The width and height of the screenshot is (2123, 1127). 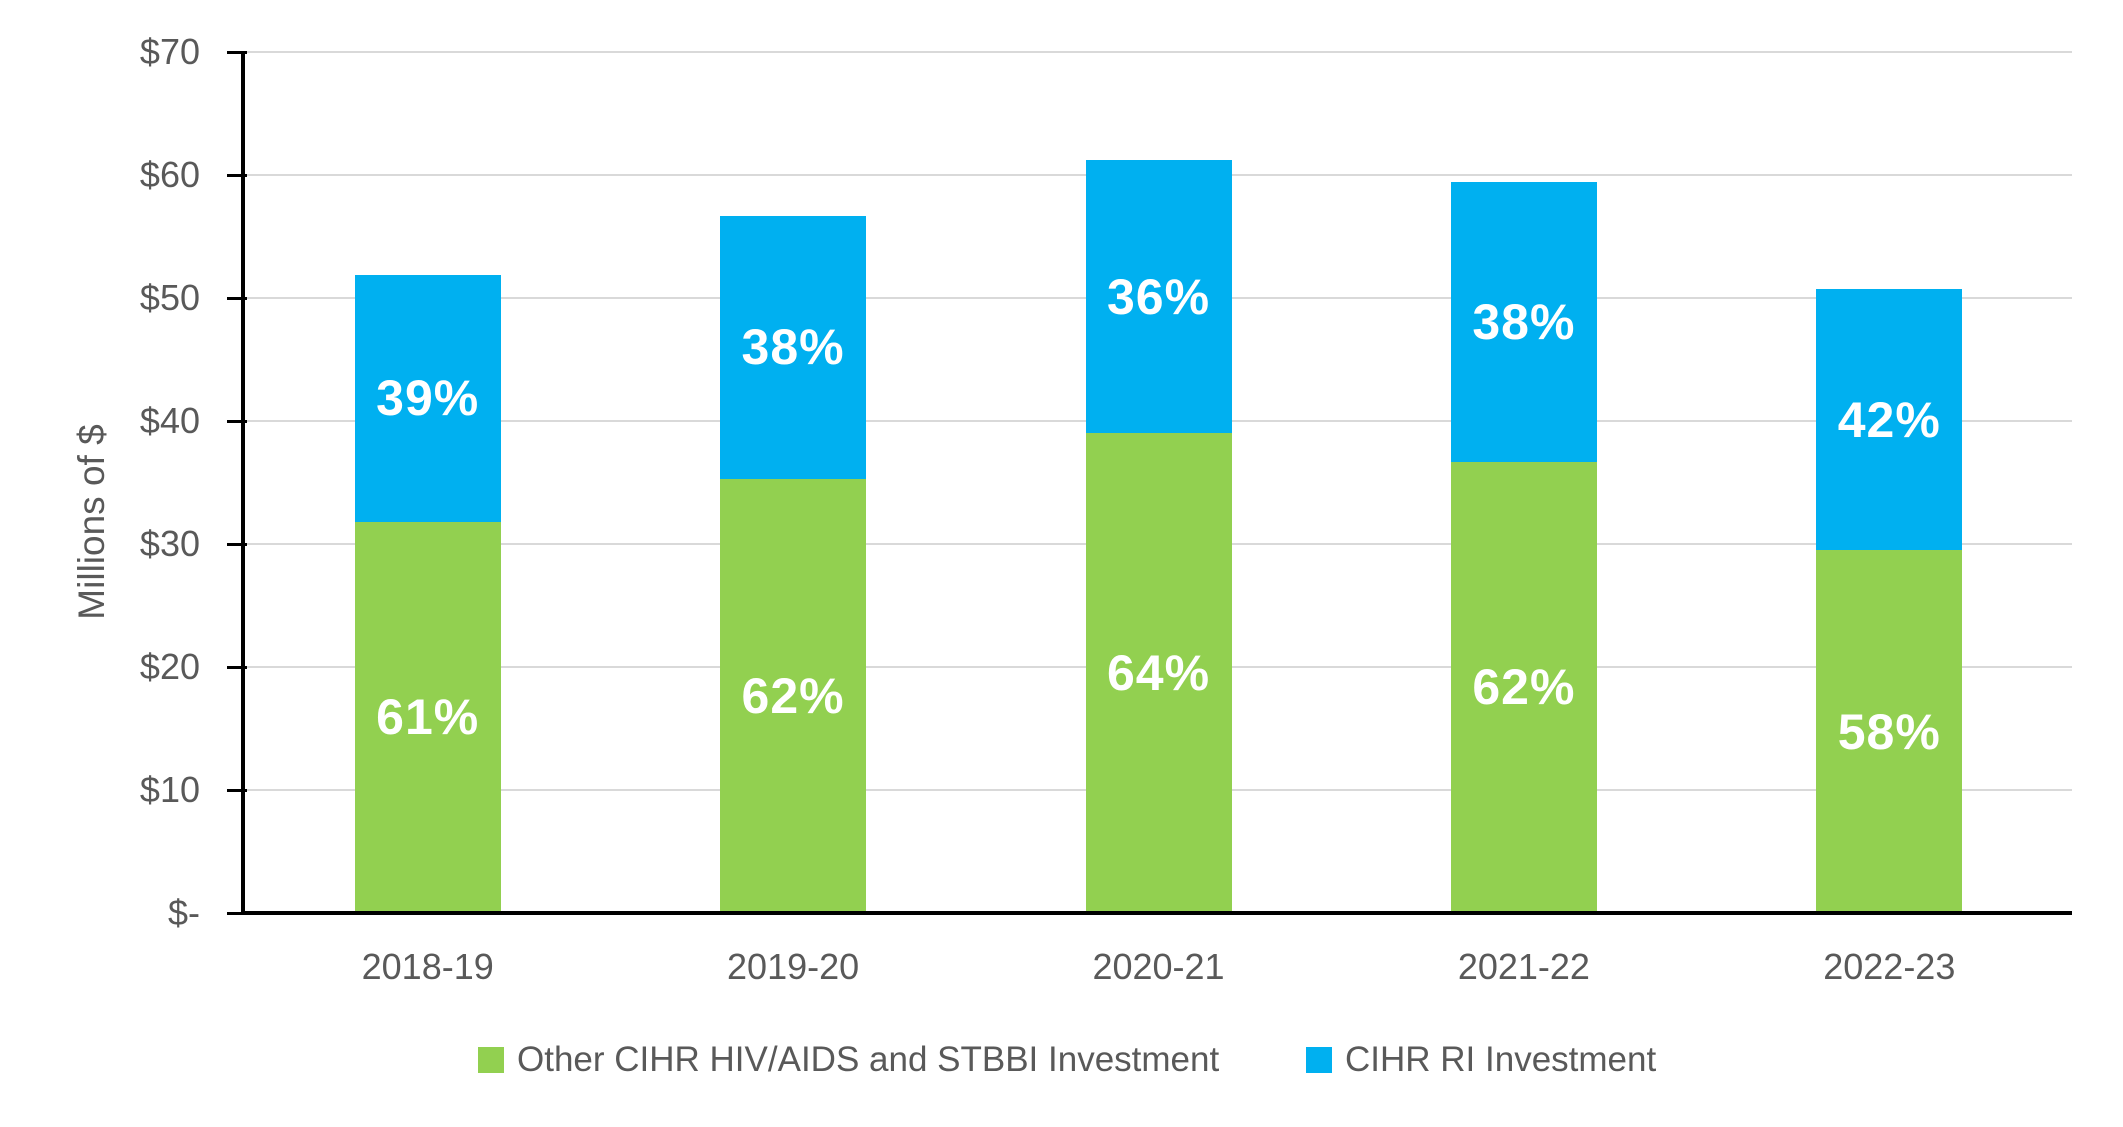 What do you see at coordinates (1889, 966) in the screenshot?
I see `x-tick-label: 2022-23` at bounding box center [1889, 966].